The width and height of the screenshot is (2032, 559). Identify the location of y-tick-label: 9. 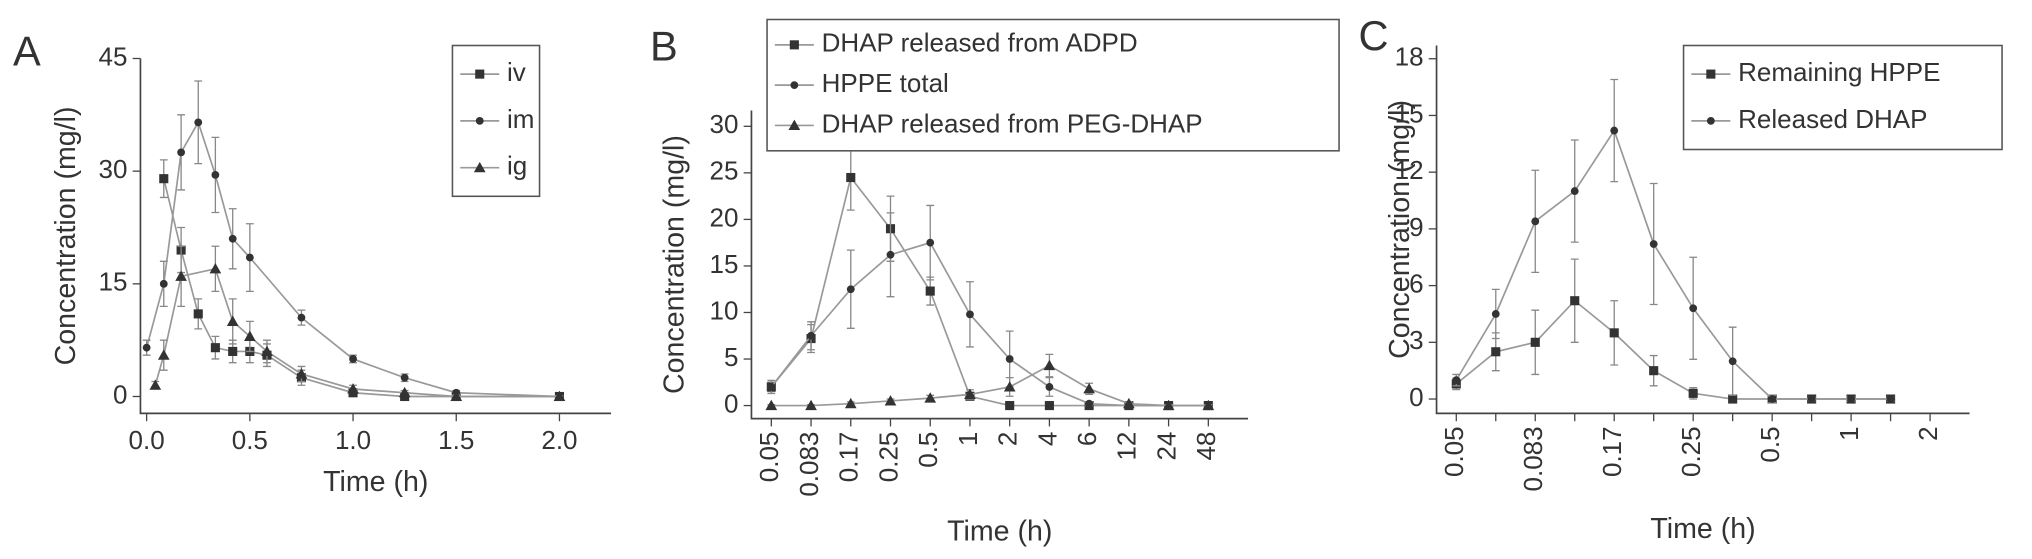
(1416, 227).